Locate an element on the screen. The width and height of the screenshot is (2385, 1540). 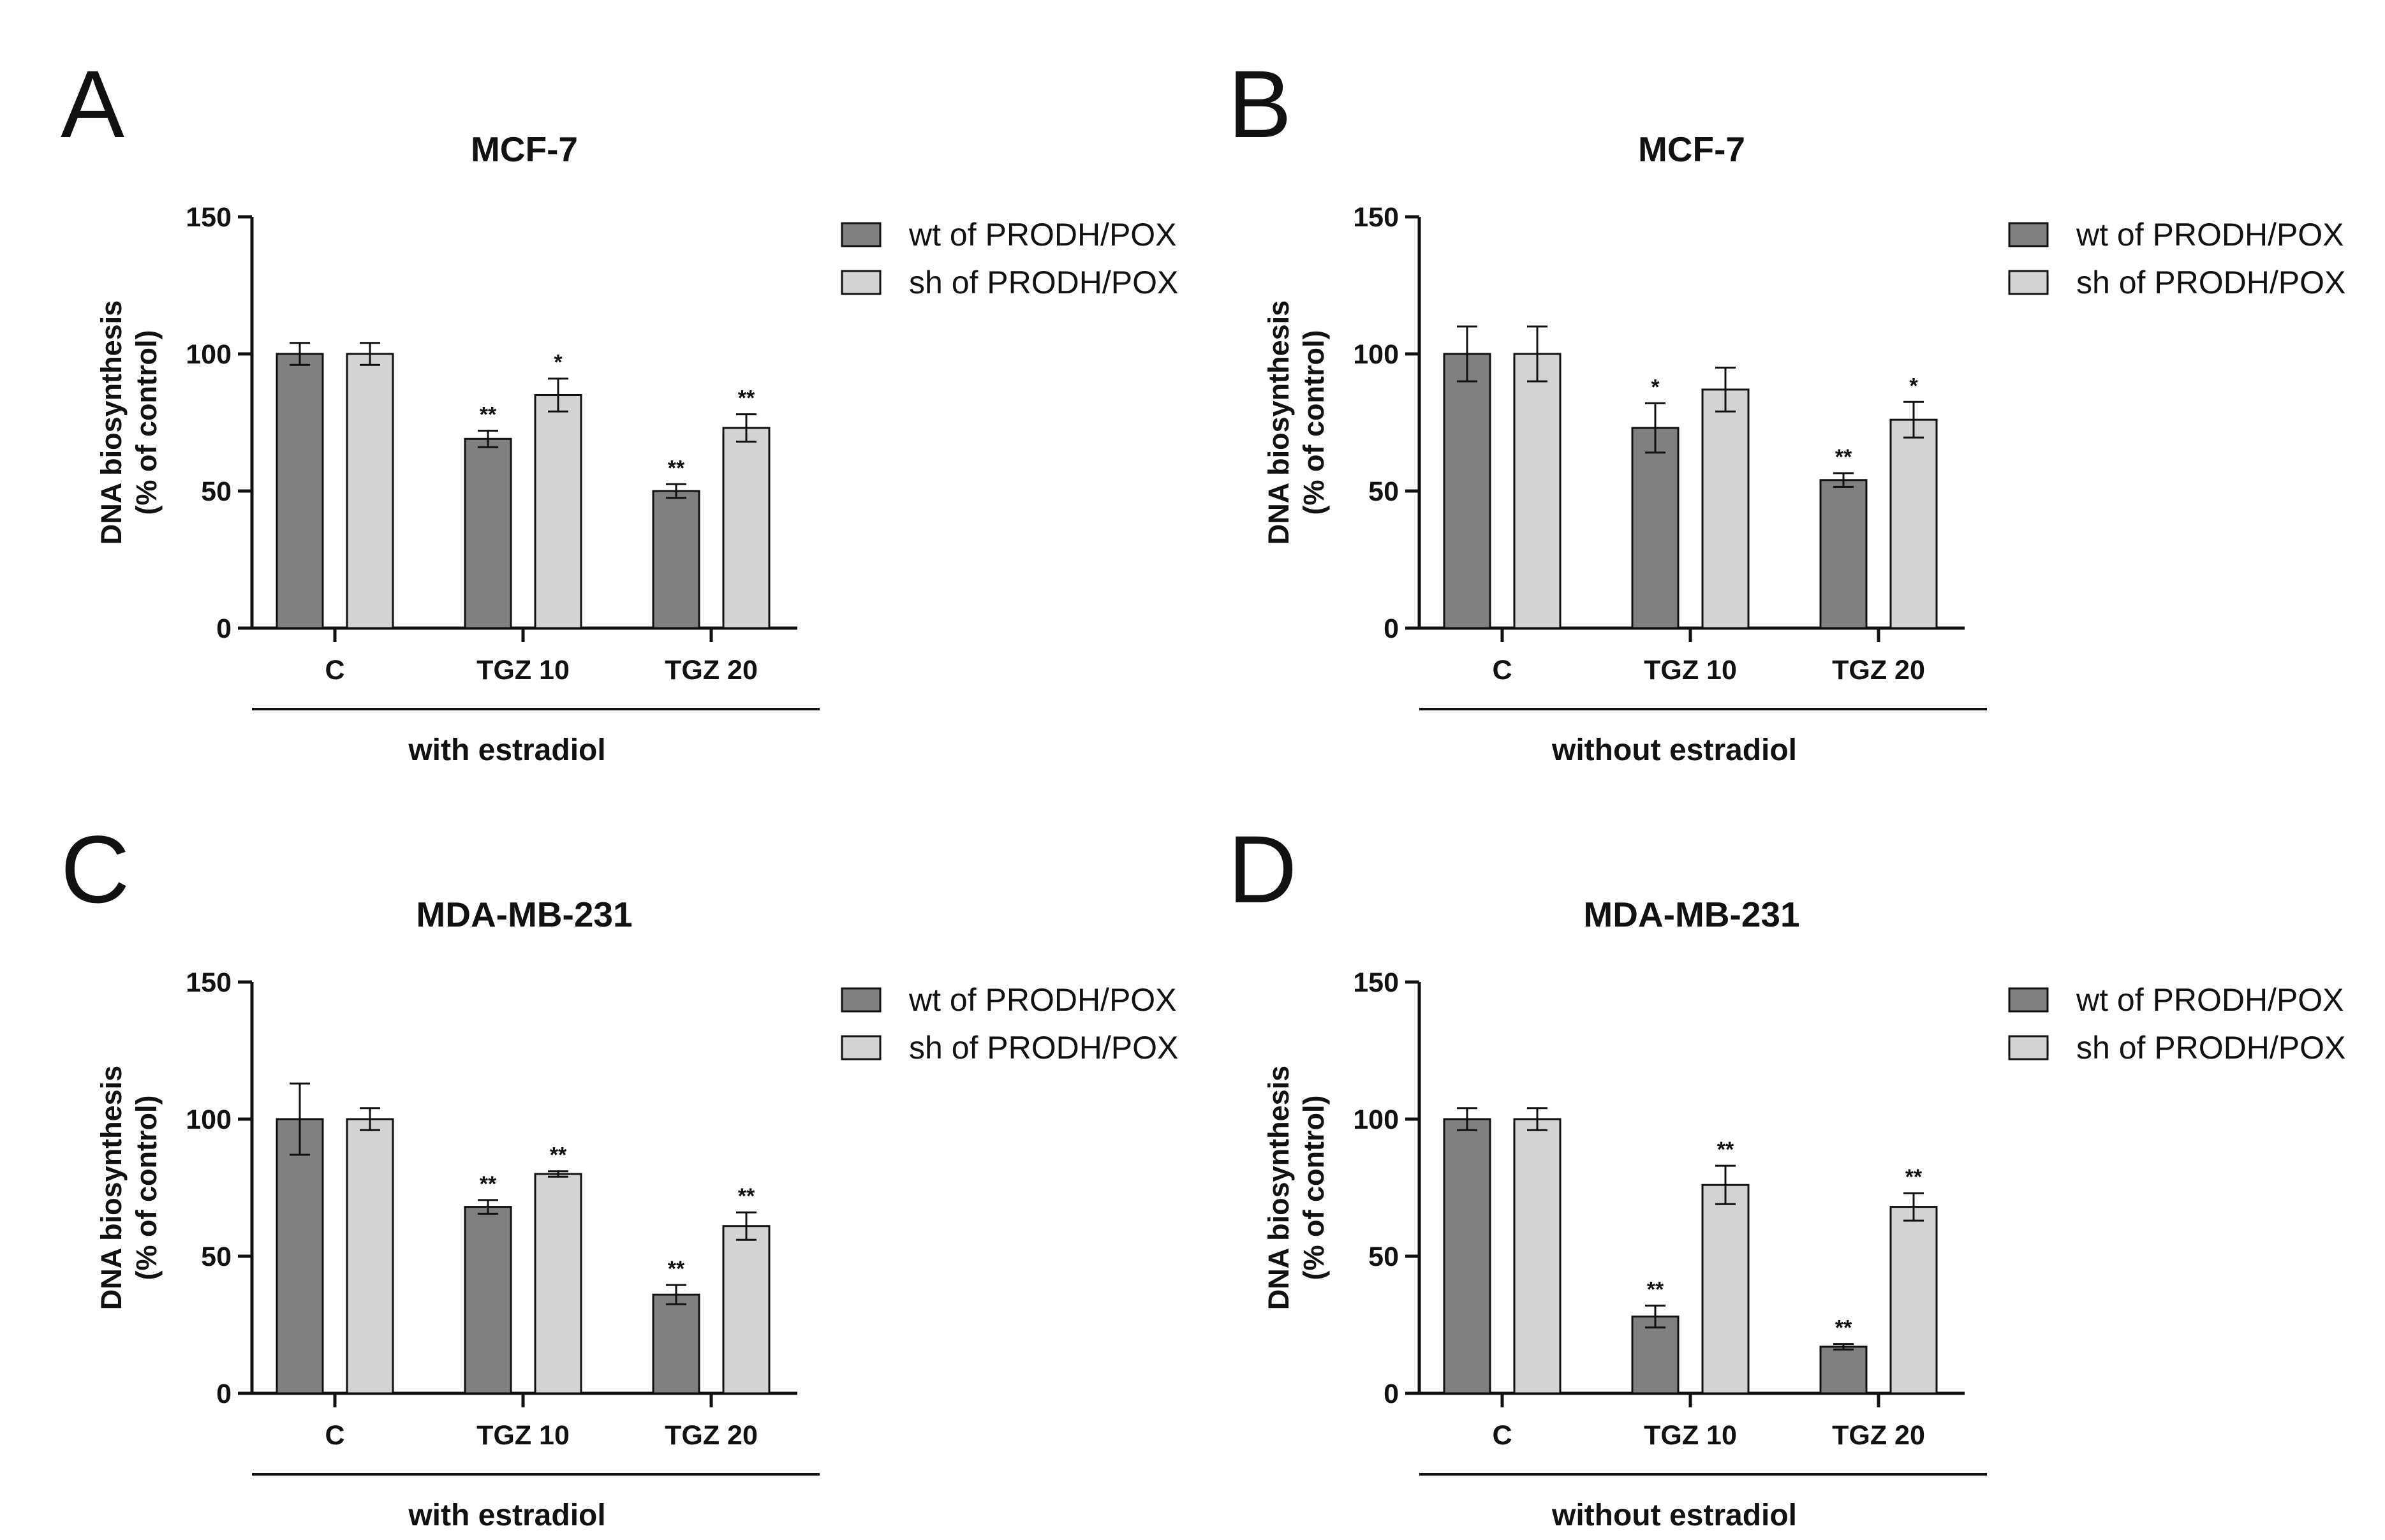
panel-letter: A is located at coordinates (92, 104).